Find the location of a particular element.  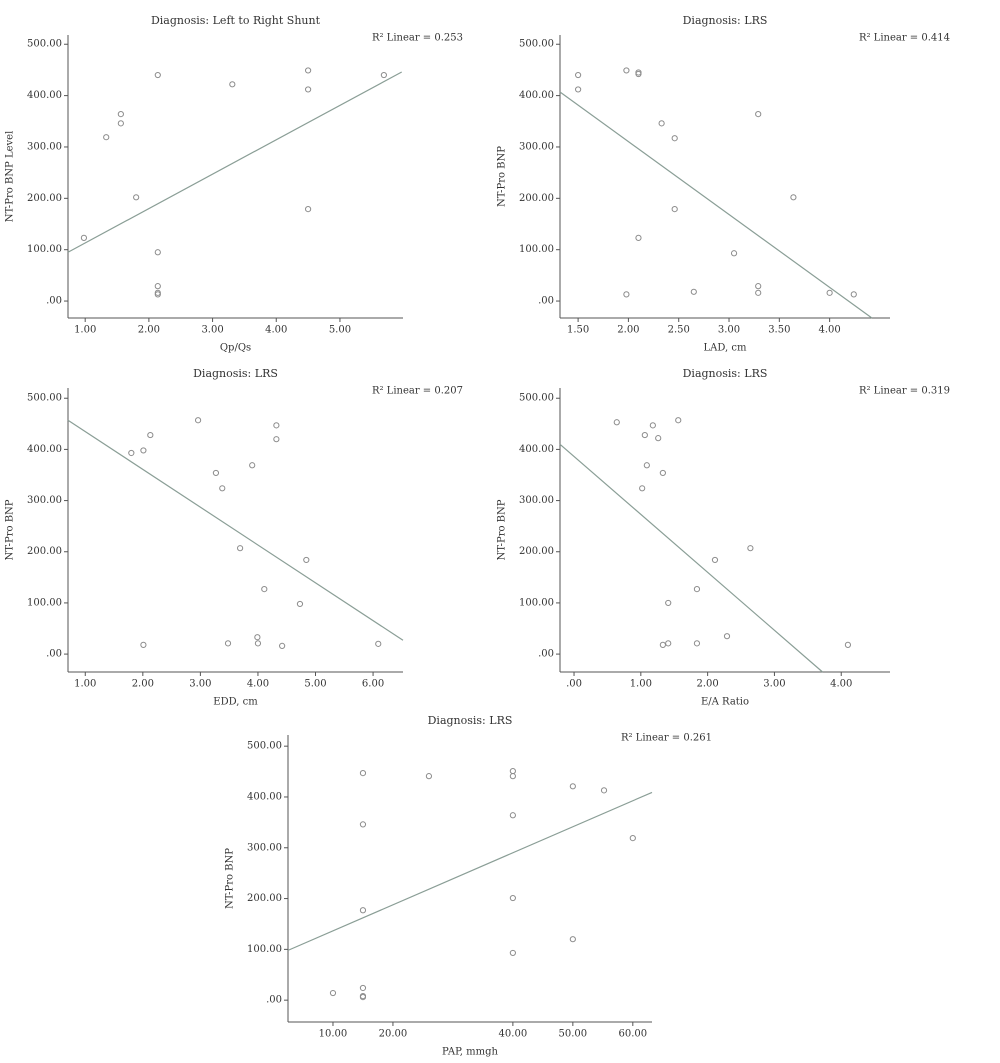

x-axis-label: EDD, cm is located at coordinates (235, 702).